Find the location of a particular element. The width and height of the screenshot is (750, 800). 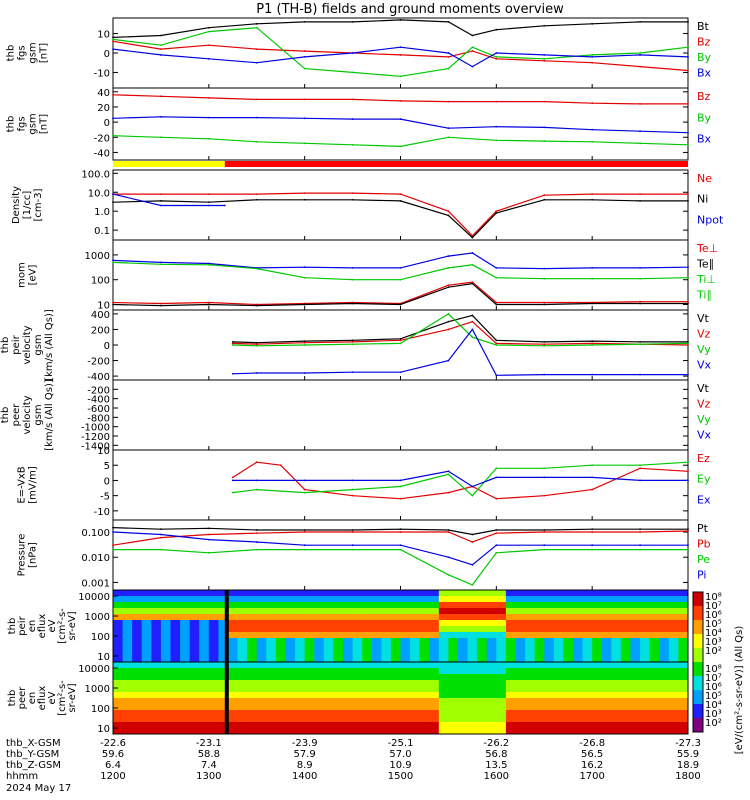

mode-bar-segment is located at coordinates (169, 164).